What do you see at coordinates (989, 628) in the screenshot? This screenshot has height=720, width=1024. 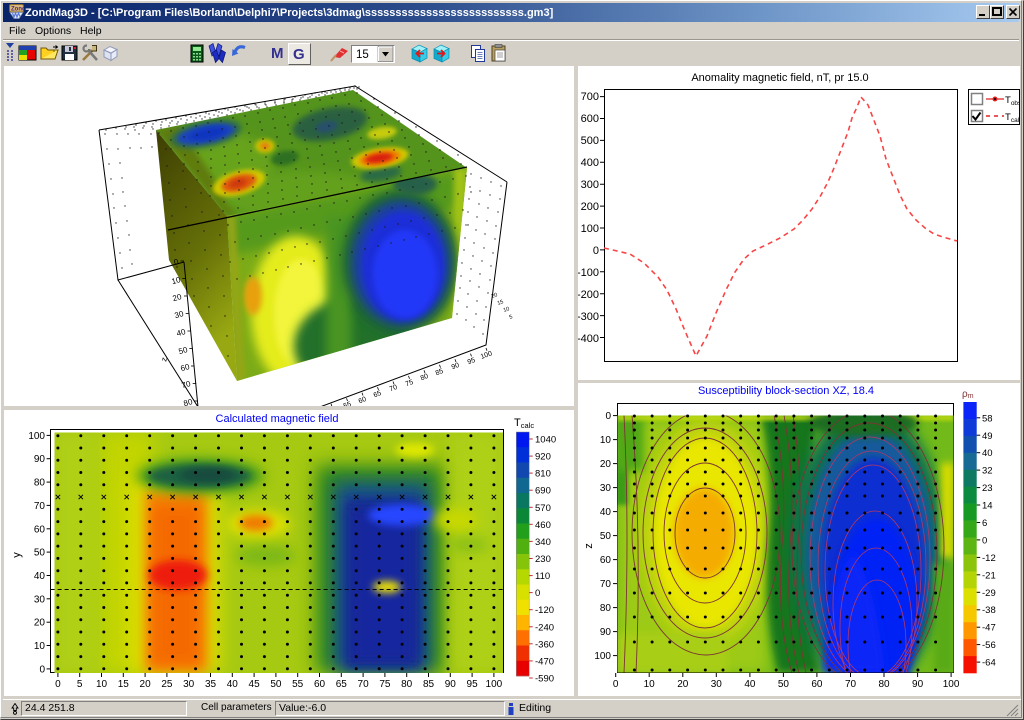 I see `svg-text: -47` at bounding box center [989, 628].